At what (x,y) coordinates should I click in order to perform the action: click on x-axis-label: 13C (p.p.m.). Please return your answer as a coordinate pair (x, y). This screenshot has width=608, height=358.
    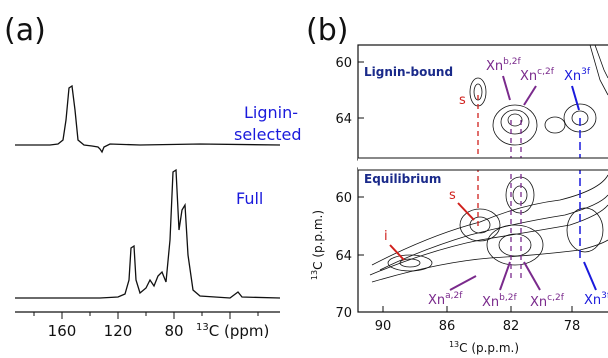
    Looking at the image, I should click on (484, 347).